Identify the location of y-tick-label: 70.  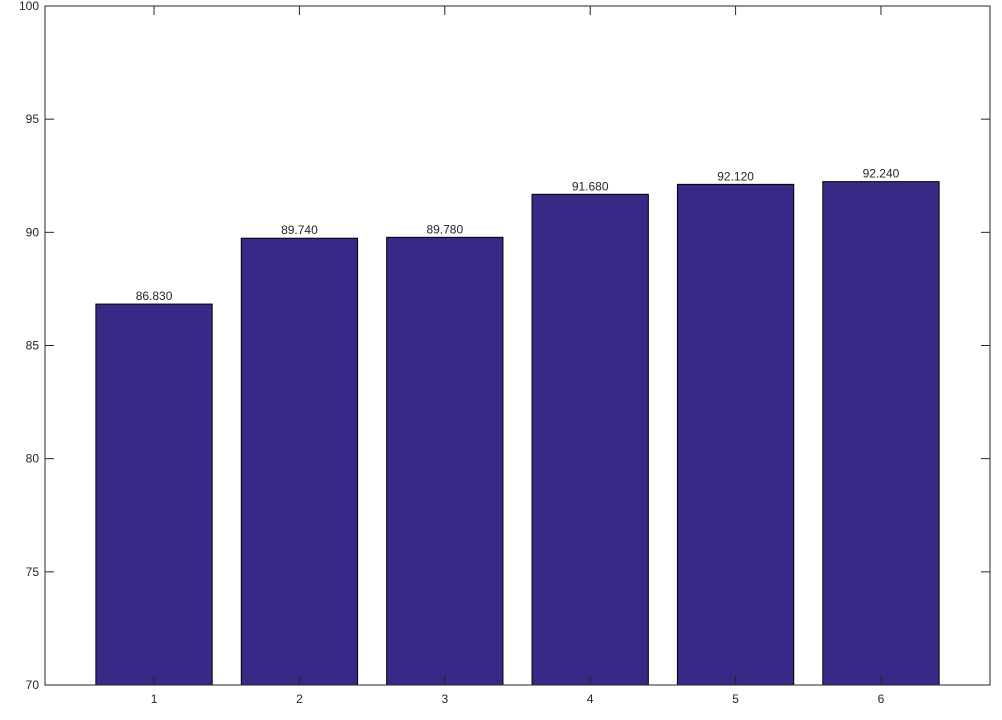
(33, 685).